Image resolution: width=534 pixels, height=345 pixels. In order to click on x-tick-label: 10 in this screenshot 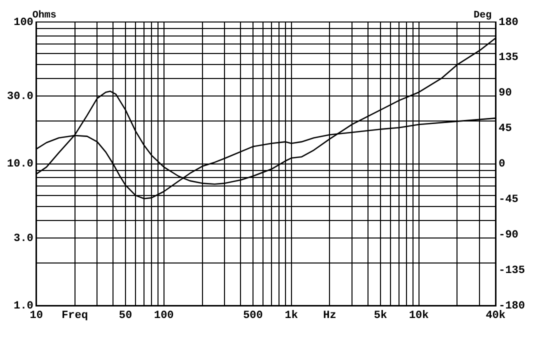, I will do `click(37, 316)`.